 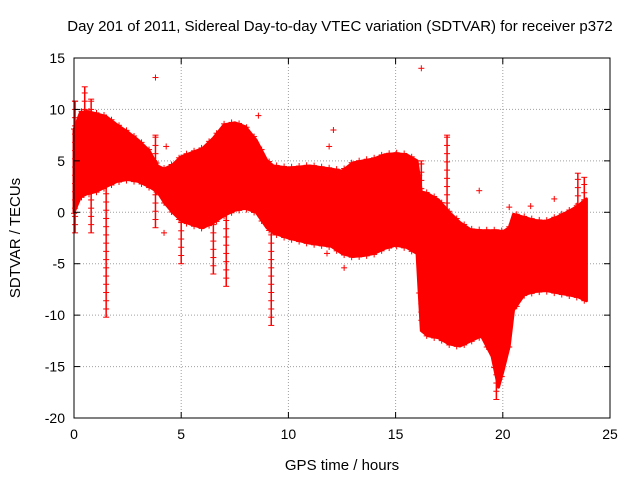 I want to click on x-tick-label: 5, so click(x=181, y=434).